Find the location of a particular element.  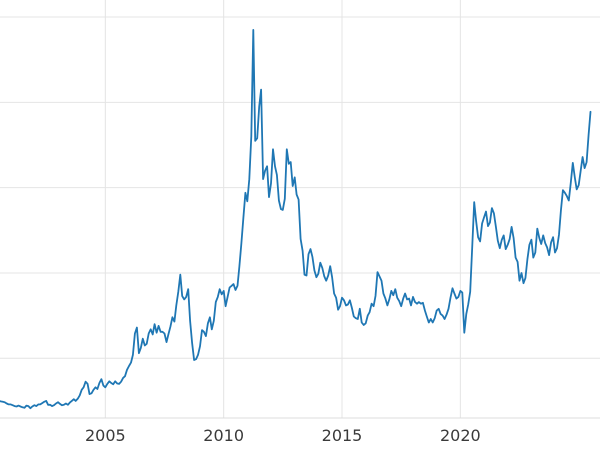

x-tick-label: 2015 is located at coordinates (342, 435).